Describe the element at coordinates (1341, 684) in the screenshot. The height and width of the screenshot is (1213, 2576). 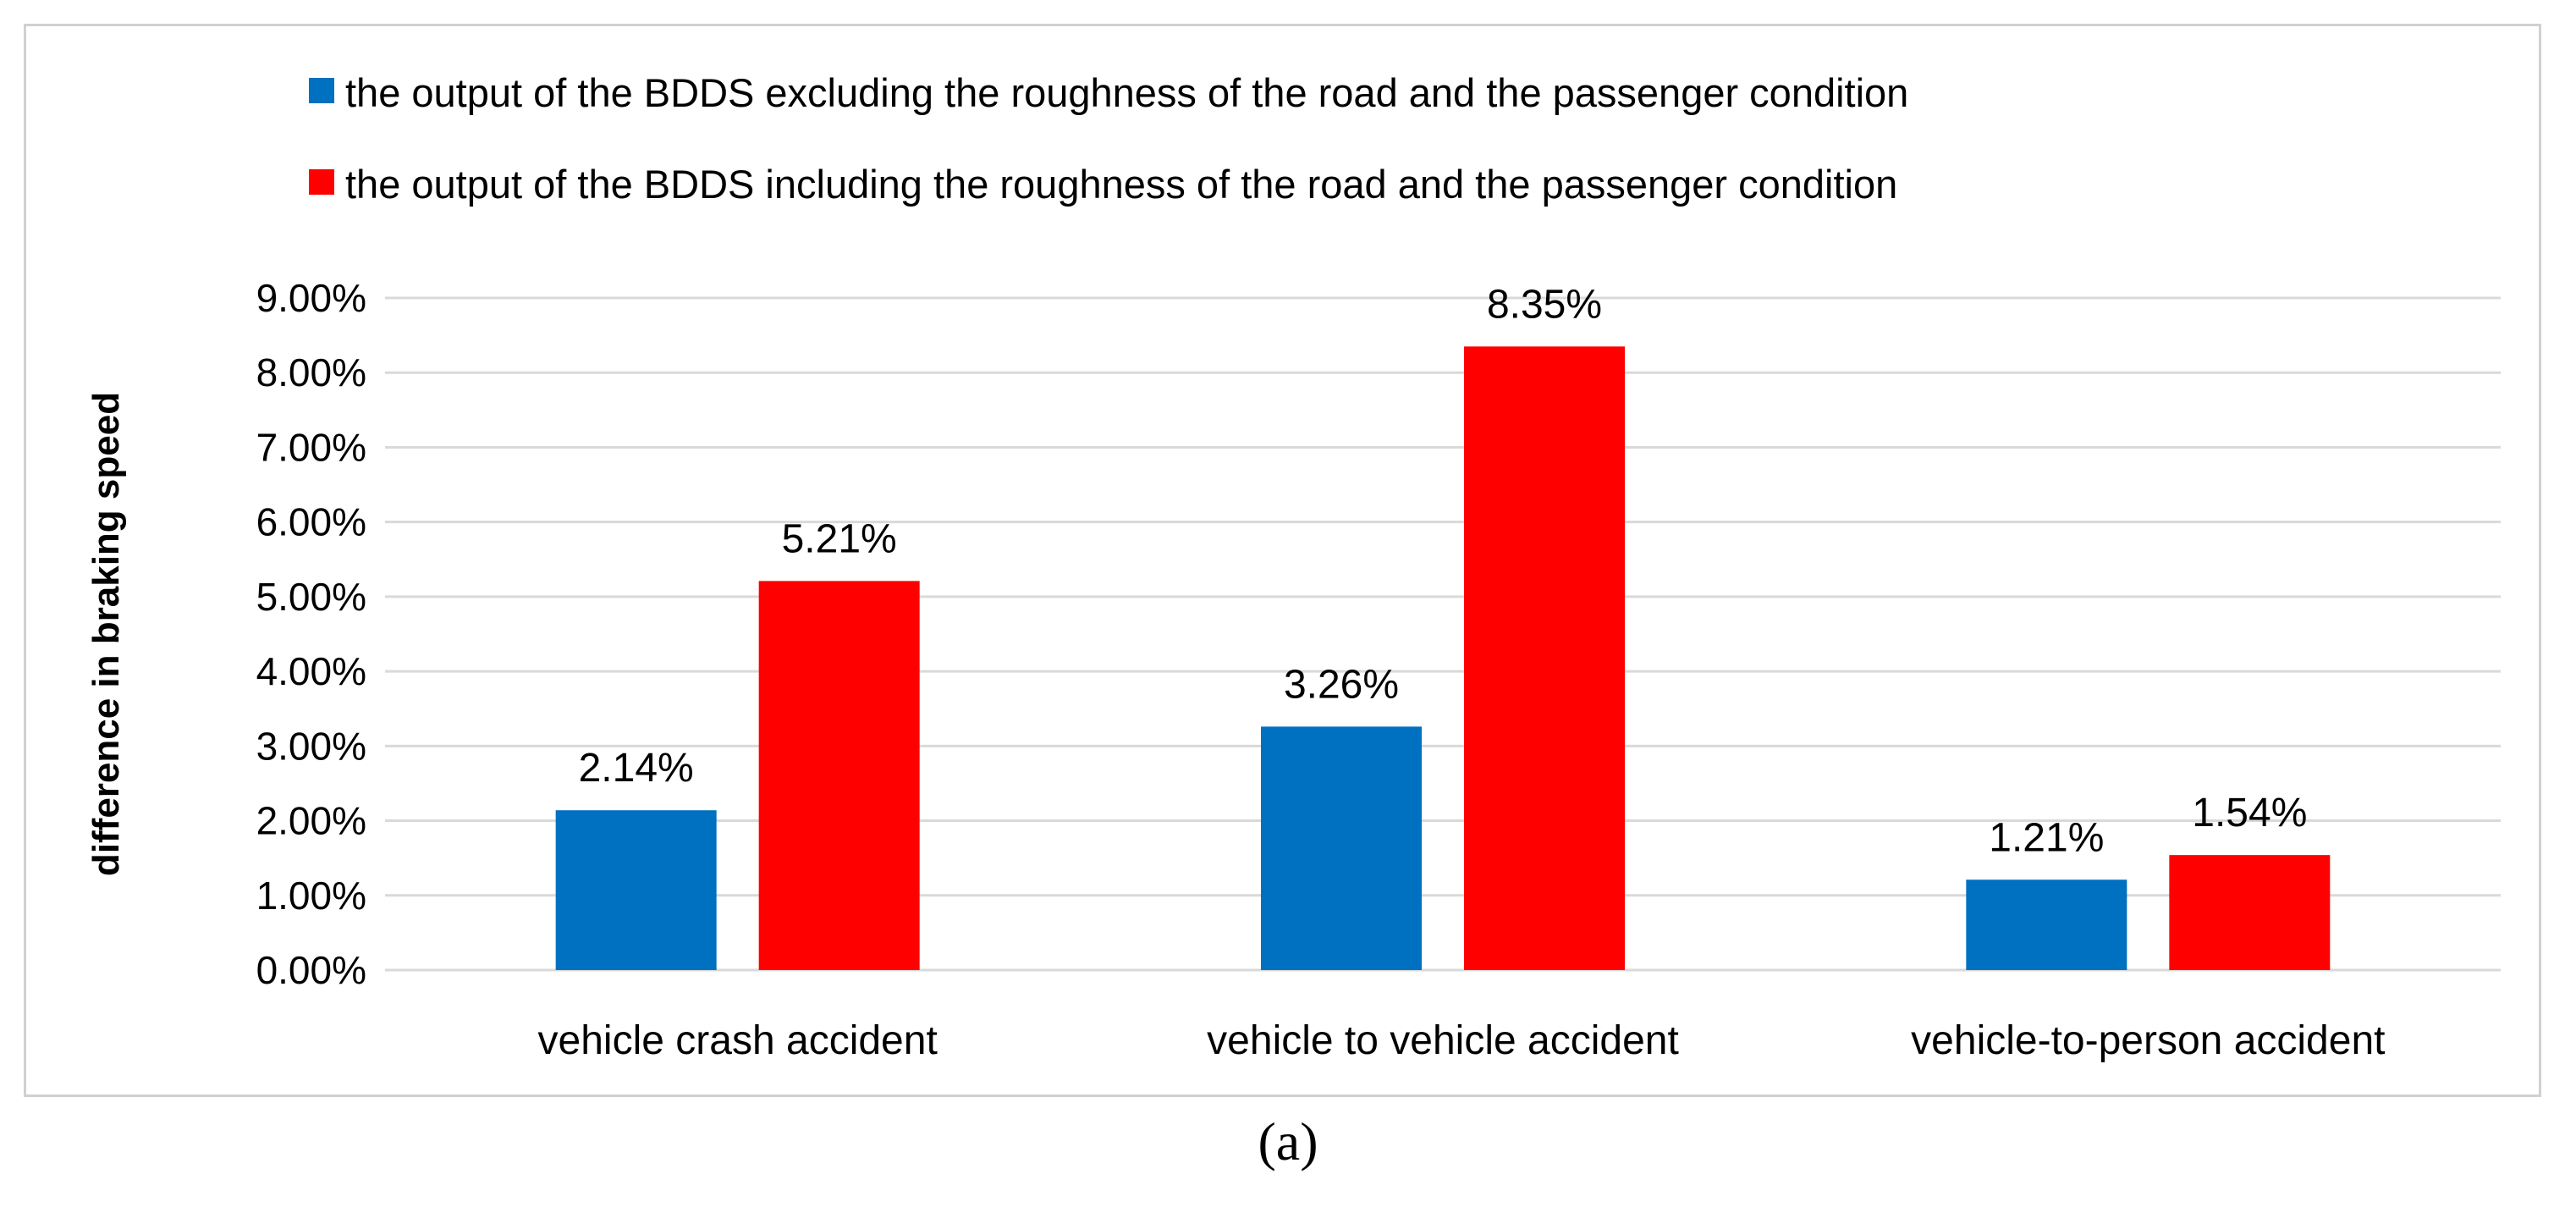
I see `data-label: 3.26%` at that location.